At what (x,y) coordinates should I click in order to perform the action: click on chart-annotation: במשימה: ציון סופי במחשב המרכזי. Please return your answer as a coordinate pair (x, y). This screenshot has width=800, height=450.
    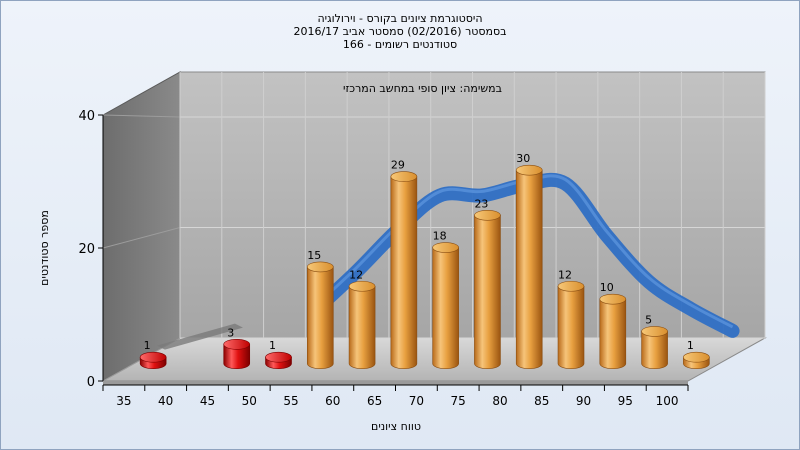
    Looking at the image, I should click on (422, 88).